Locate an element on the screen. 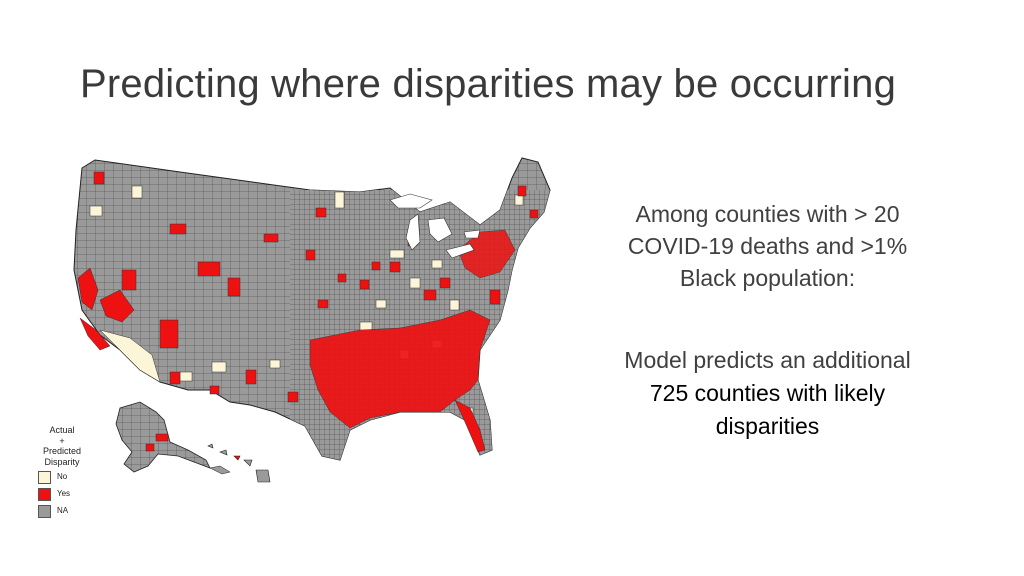 This screenshot has height=576, width=1024. legend-item-yes: Yes is located at coordinates (62, 494).